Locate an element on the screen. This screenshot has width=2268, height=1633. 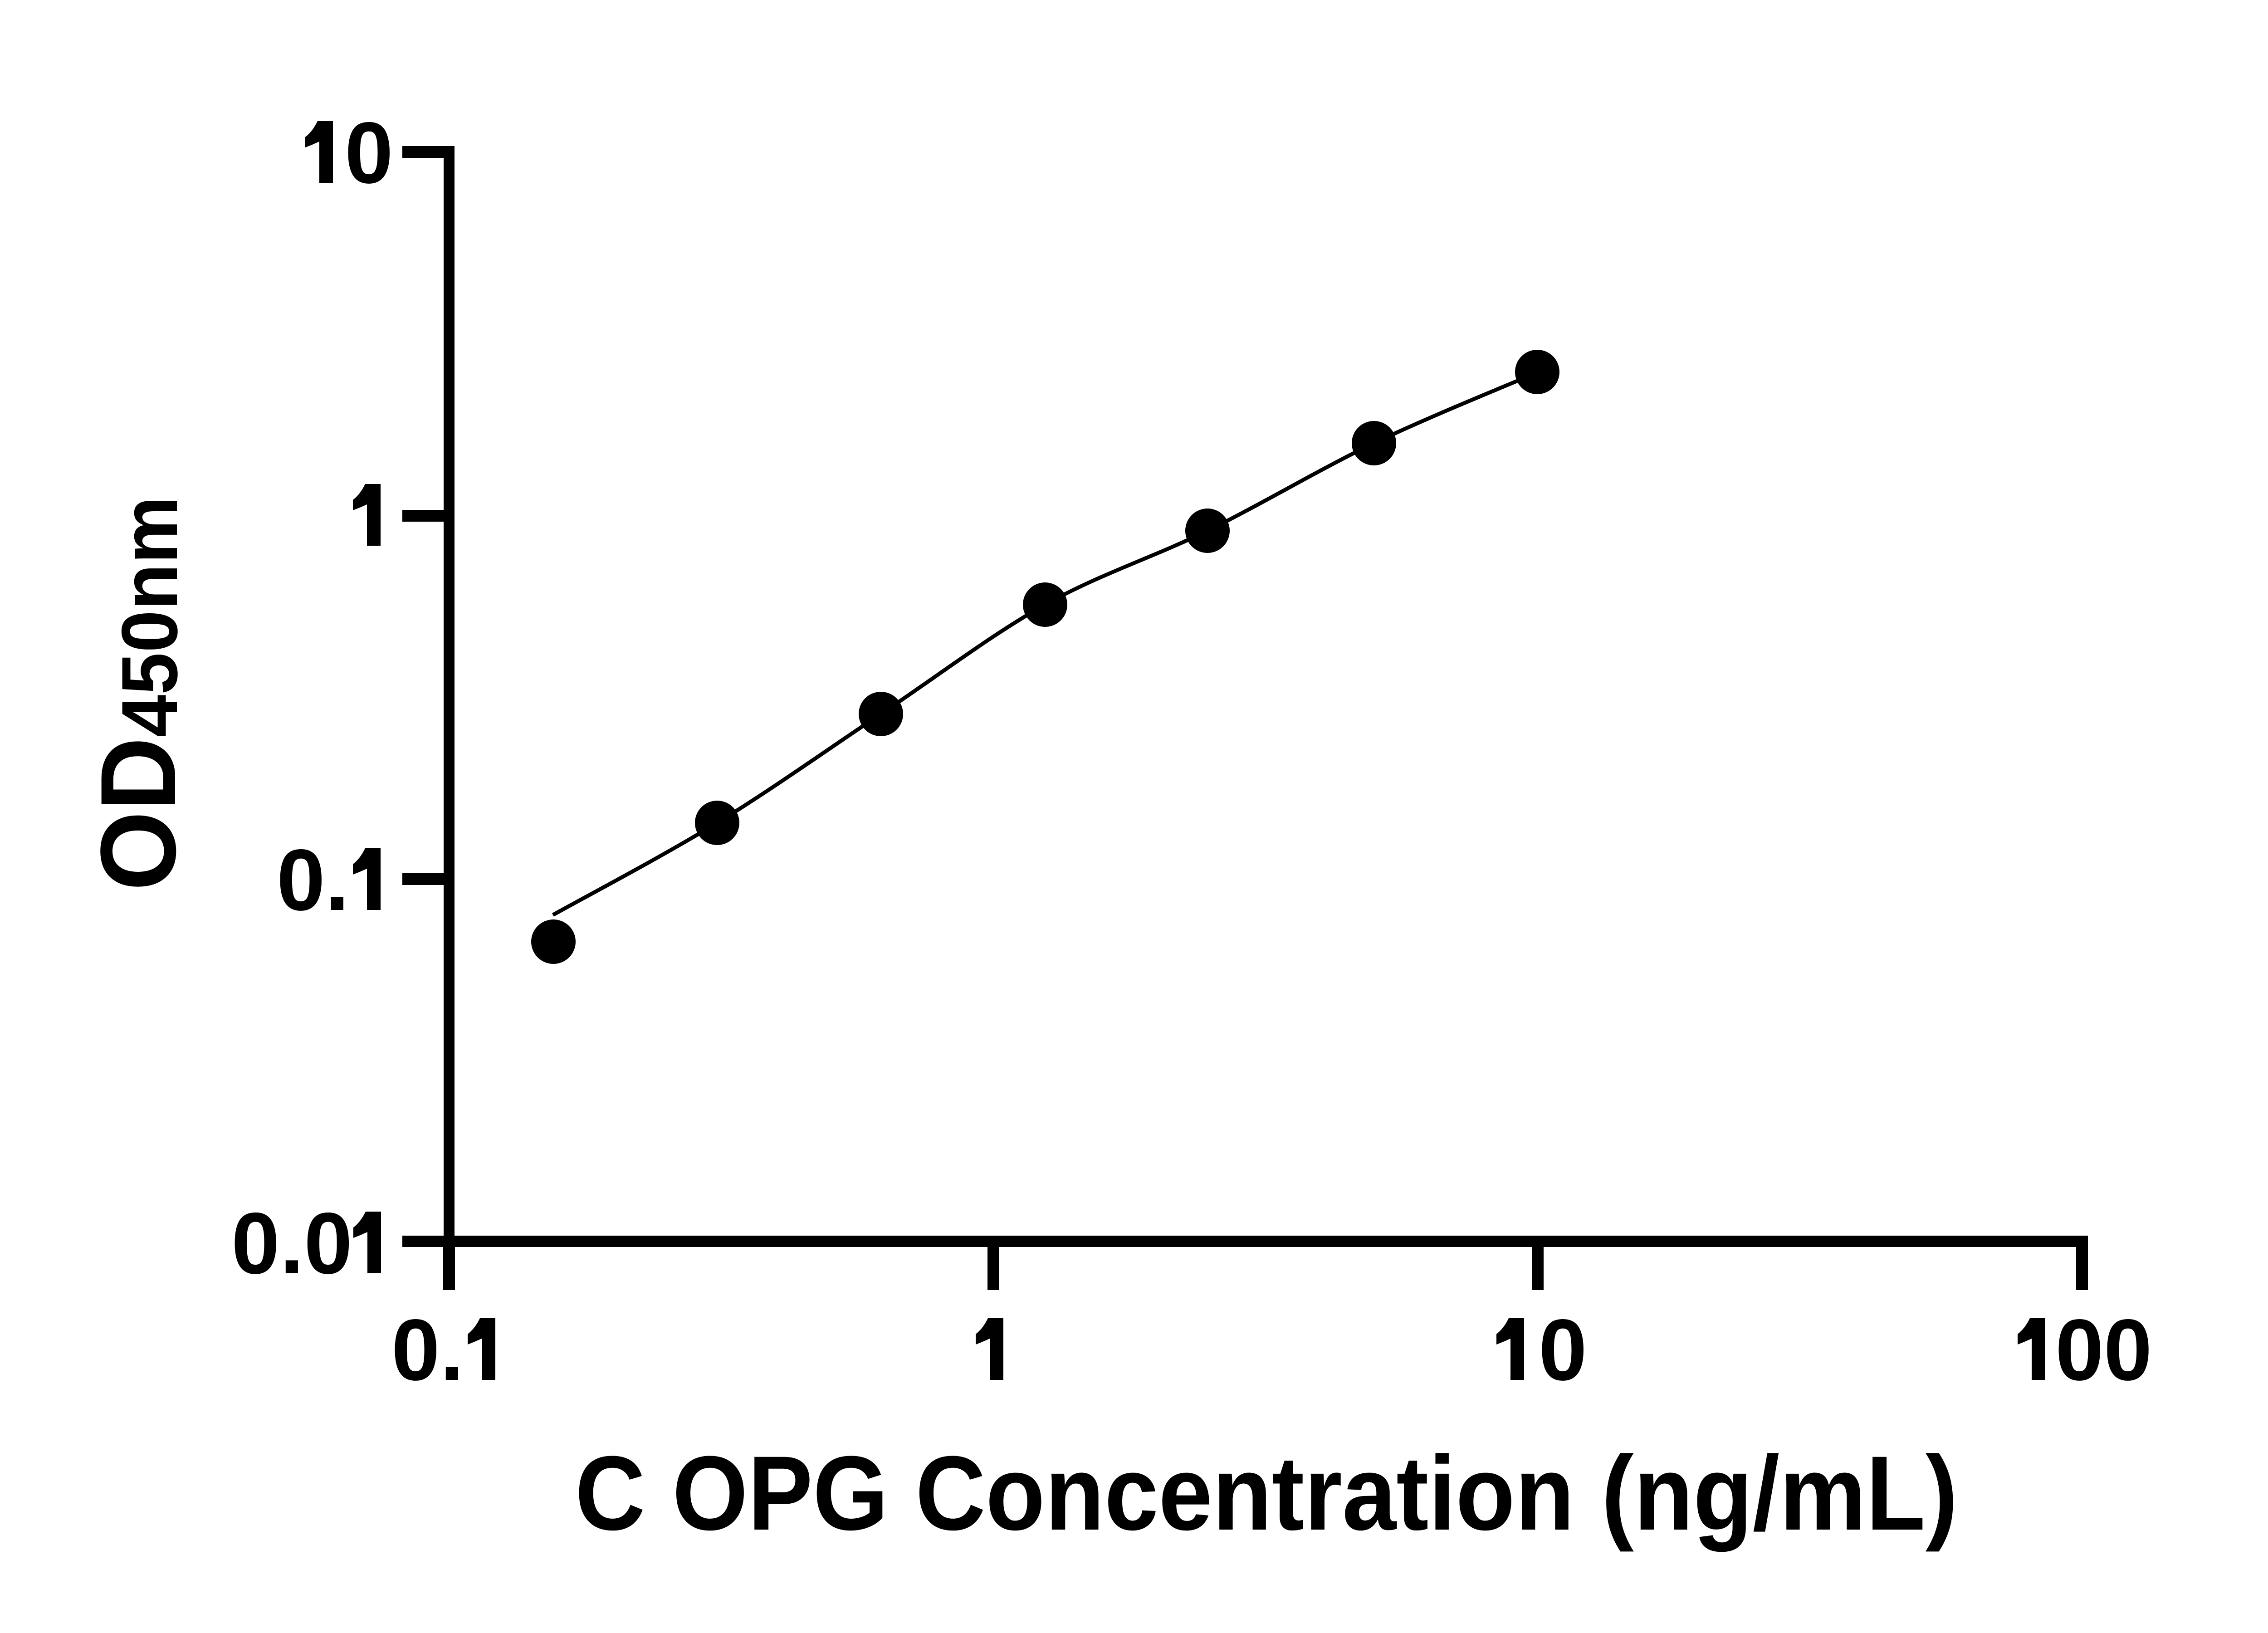
svg-text: 00 is located at coordinates (2104, 1349).